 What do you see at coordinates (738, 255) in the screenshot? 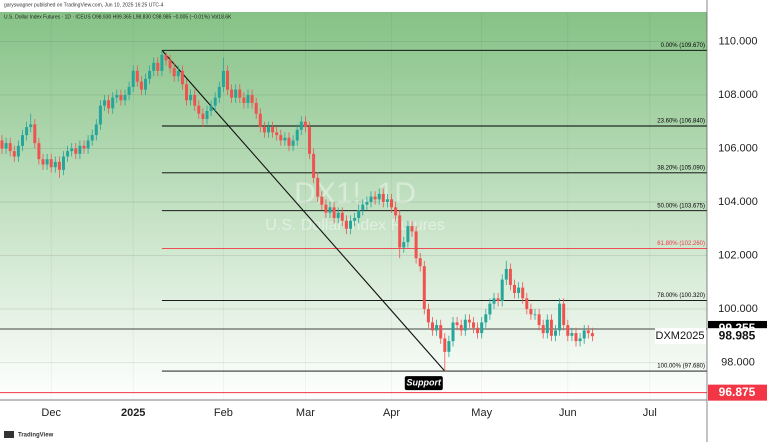
I see `y-tick-label: 102.000` at bounding box center [738, 255].